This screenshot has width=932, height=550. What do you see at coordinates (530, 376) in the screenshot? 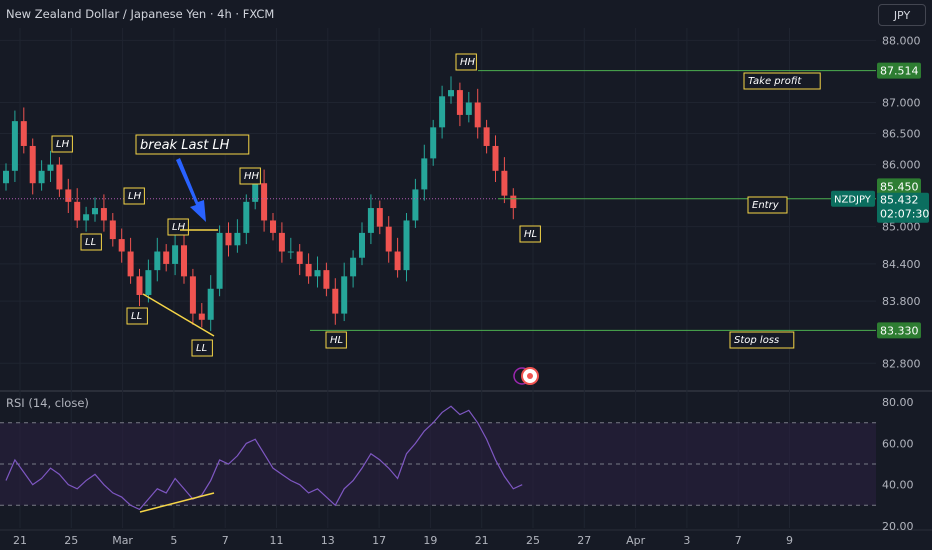
I see `replay-icon-dot` at bounding box center [530, 376].